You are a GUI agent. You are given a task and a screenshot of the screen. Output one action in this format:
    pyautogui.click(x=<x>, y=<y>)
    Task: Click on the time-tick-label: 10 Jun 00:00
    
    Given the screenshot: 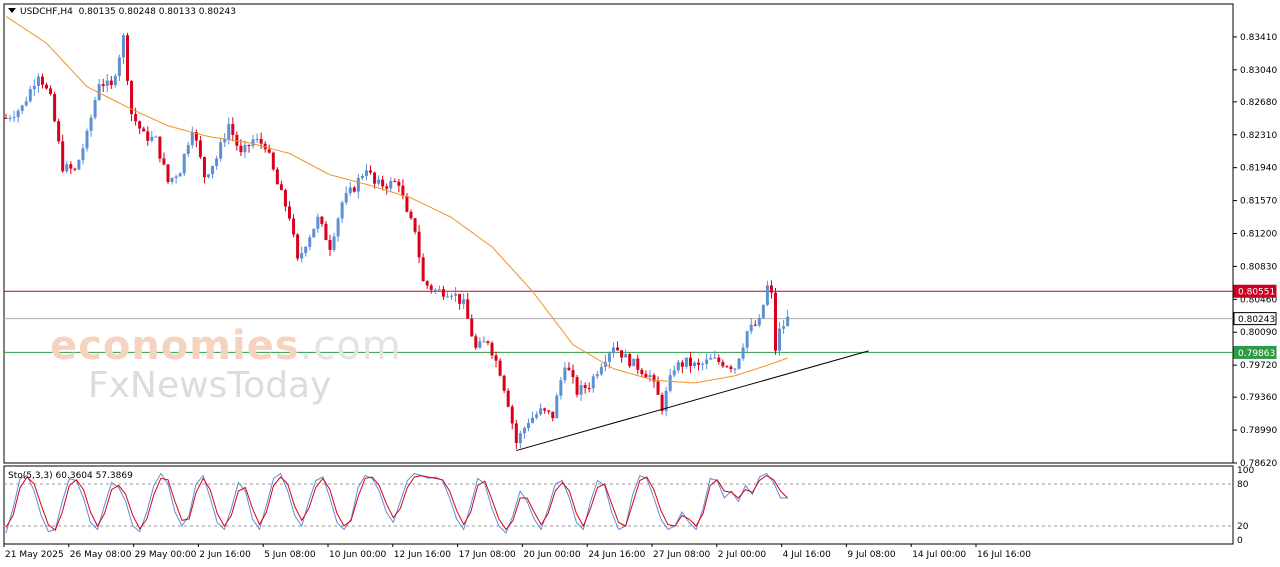 What is the action you would take?
    pyautogui.click(x=357, y=555)
    